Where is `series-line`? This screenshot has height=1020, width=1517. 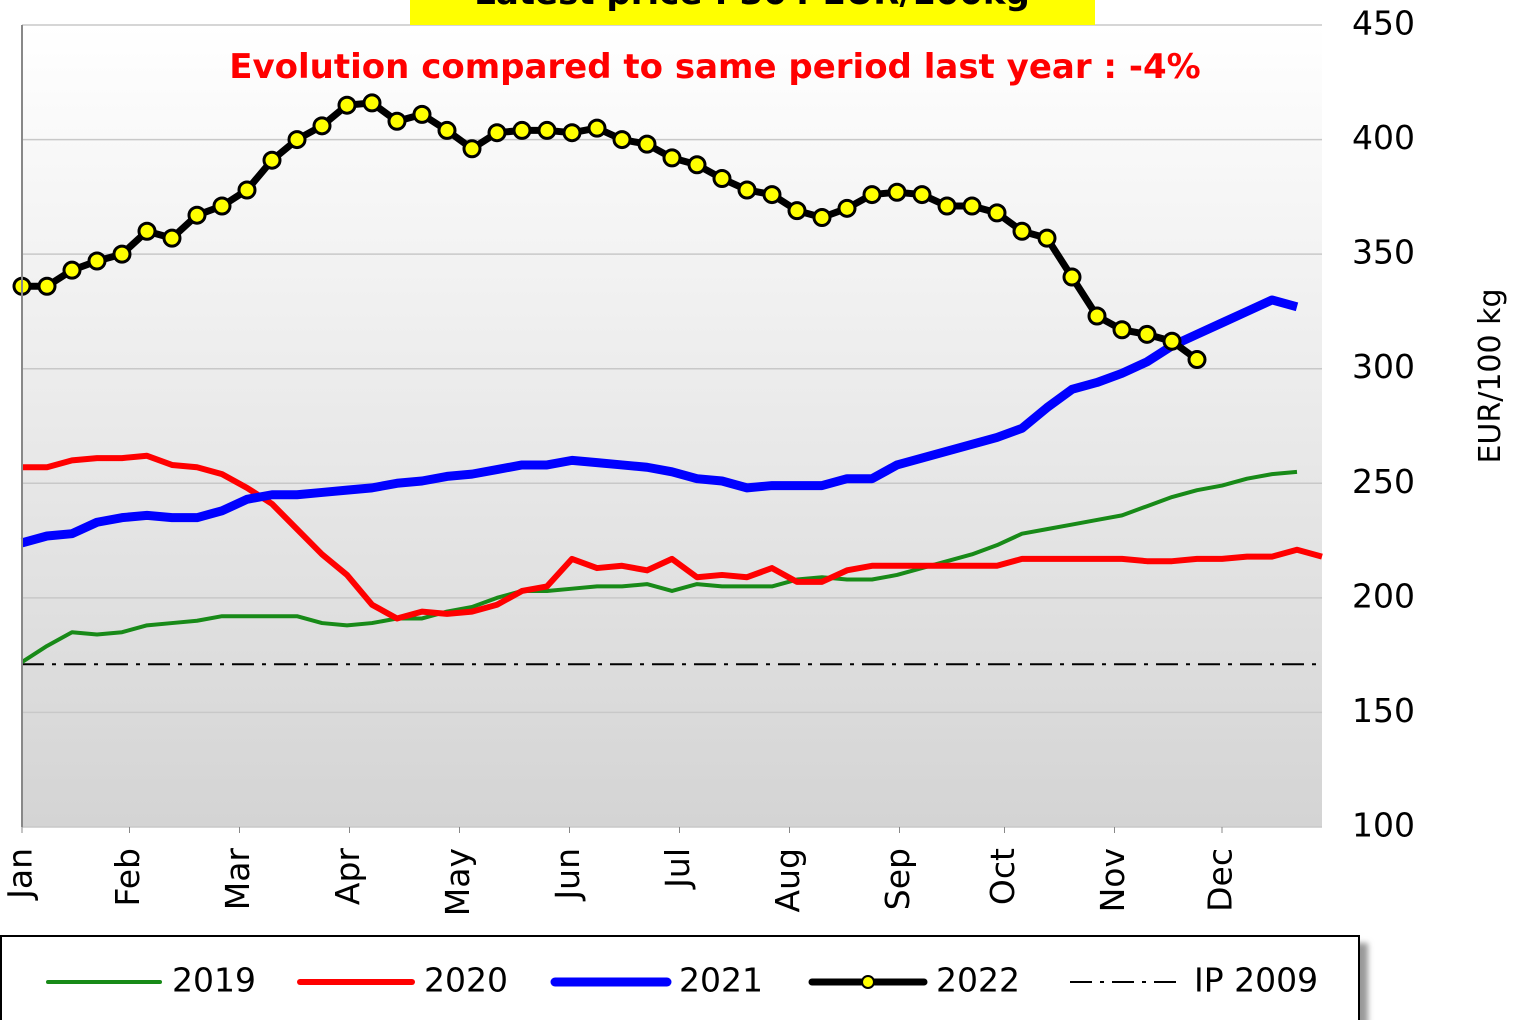 series-line is located at coordinates (672, 537).